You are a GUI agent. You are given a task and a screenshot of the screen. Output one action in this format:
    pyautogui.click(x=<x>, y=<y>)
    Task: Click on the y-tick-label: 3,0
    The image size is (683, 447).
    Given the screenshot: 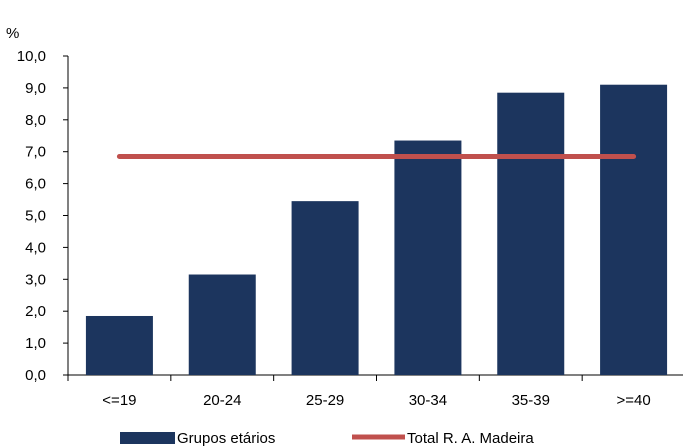 What is the action you would take?
    pyautogui.click(x=35, y=279)
    